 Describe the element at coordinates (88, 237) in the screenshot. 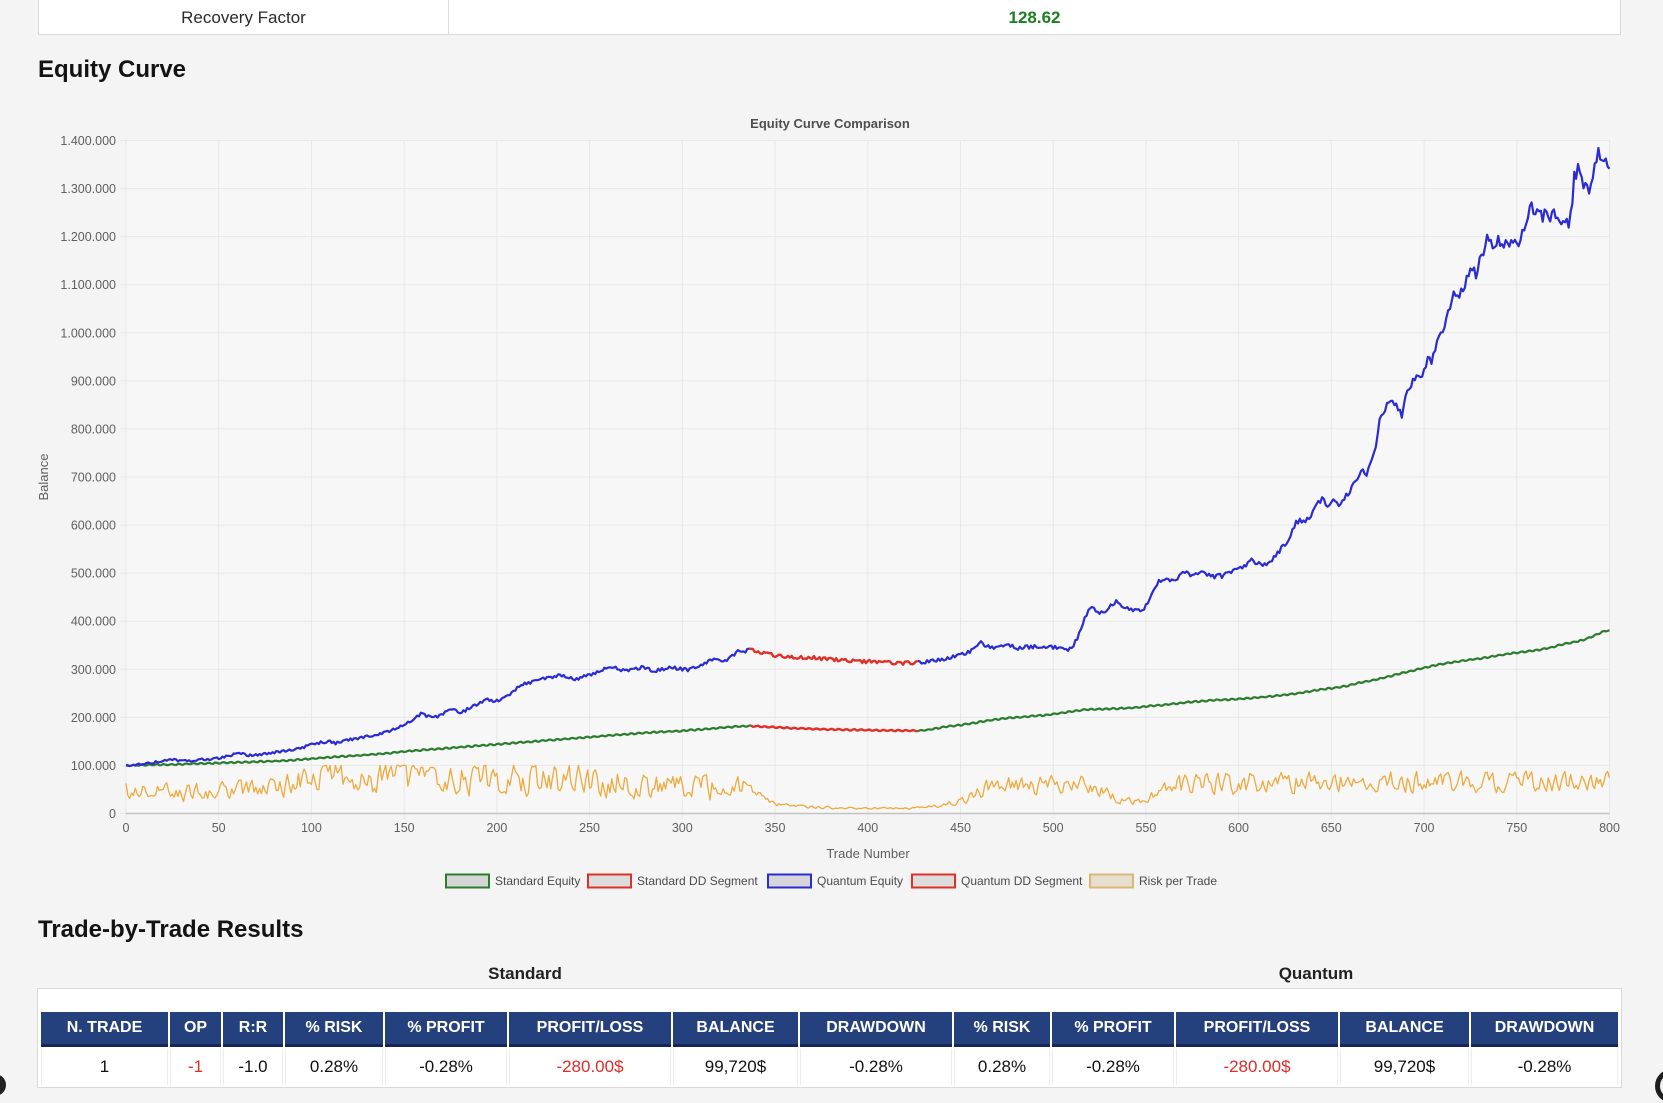

I see `svg-text: 1.200.000` at that location.